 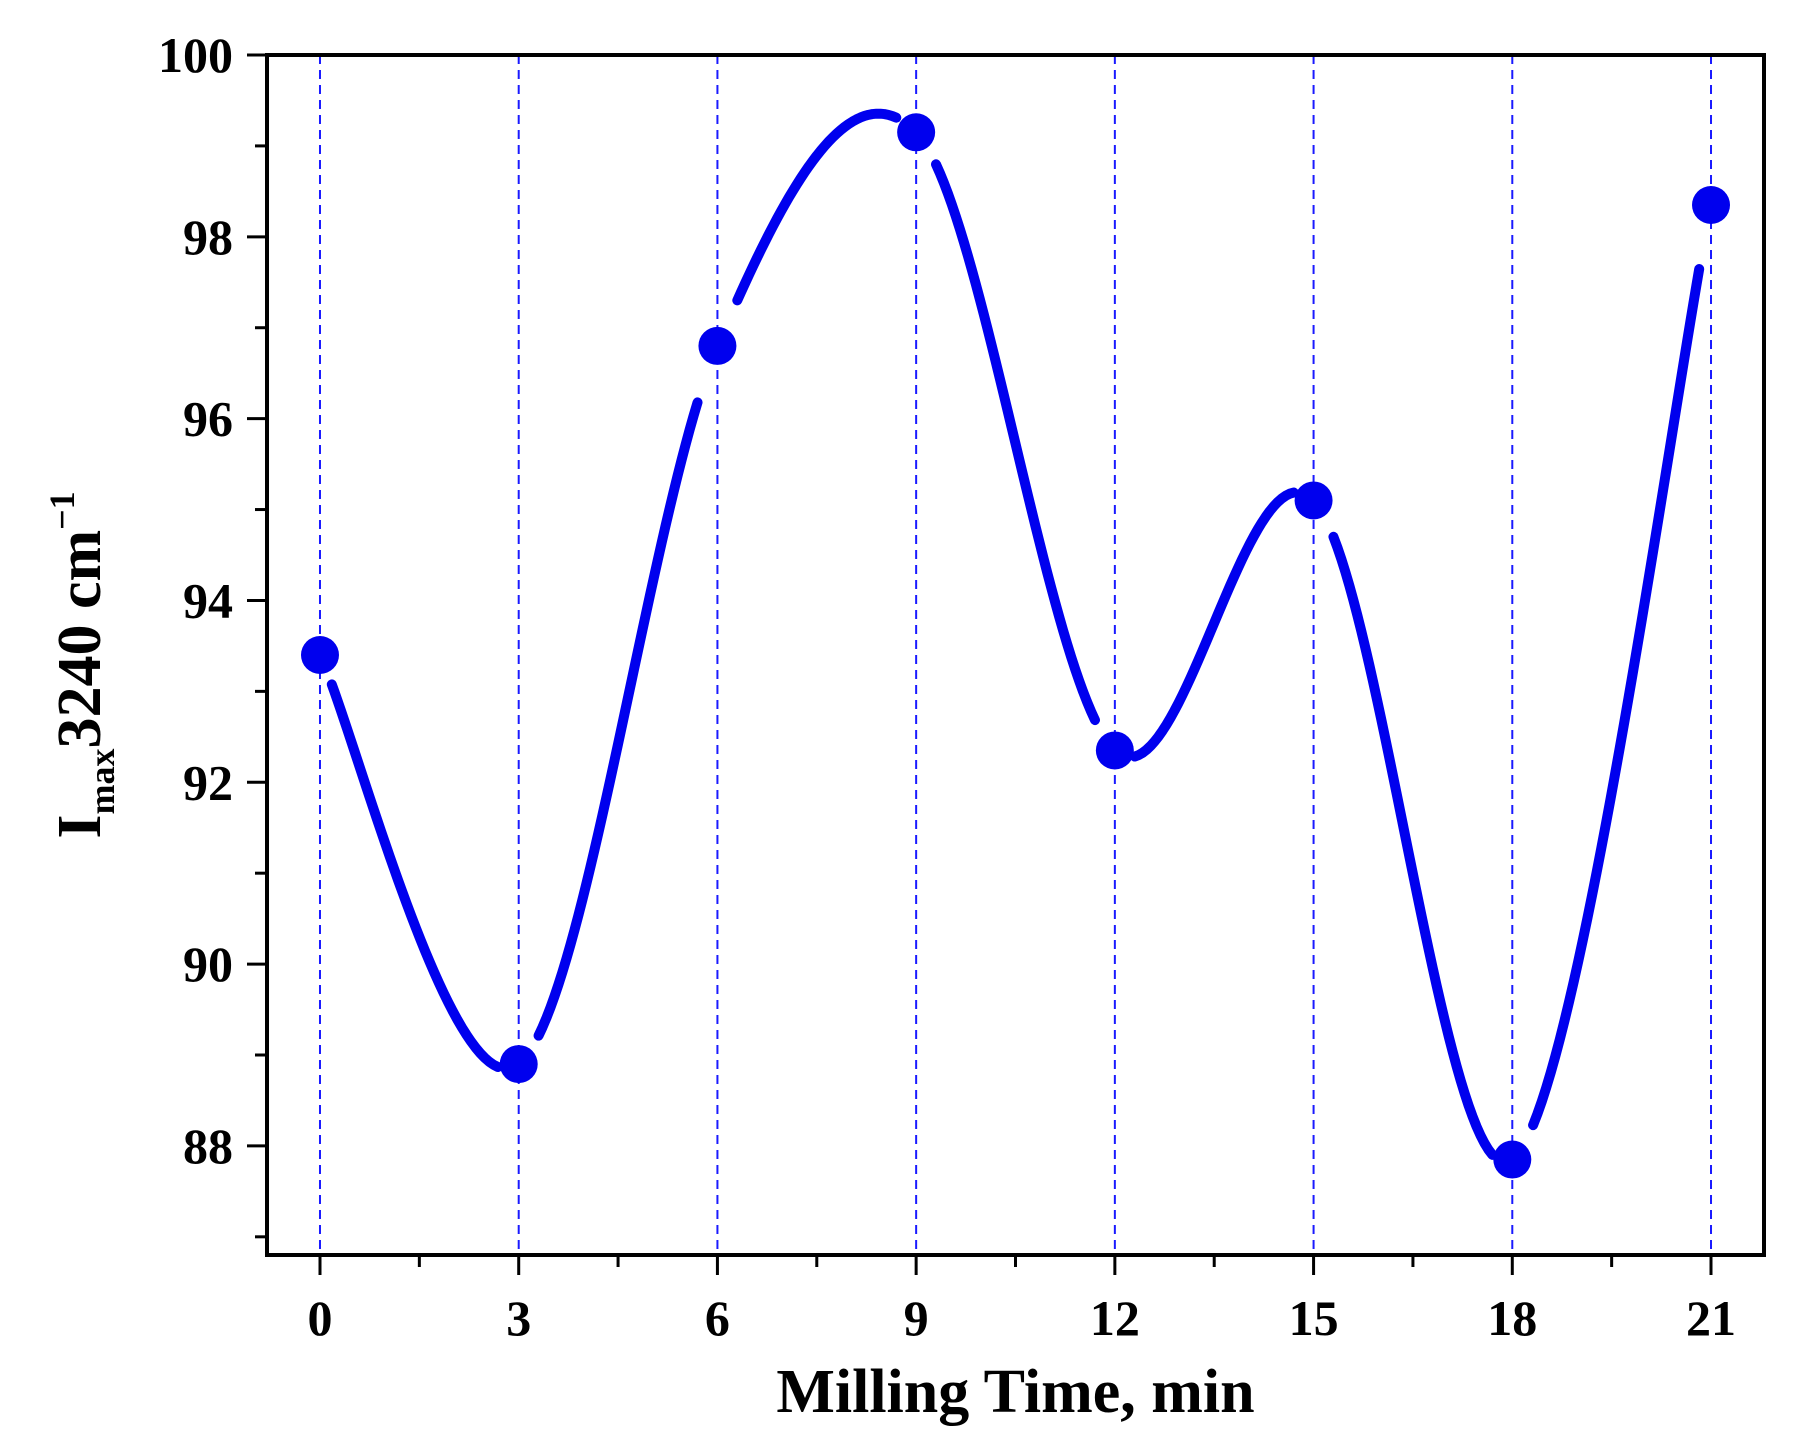 What do you see at coordinates (1314, 1318) in the screenshot?
I see `x-tick-label-15: 15` at bounding box center [1314, 1318].